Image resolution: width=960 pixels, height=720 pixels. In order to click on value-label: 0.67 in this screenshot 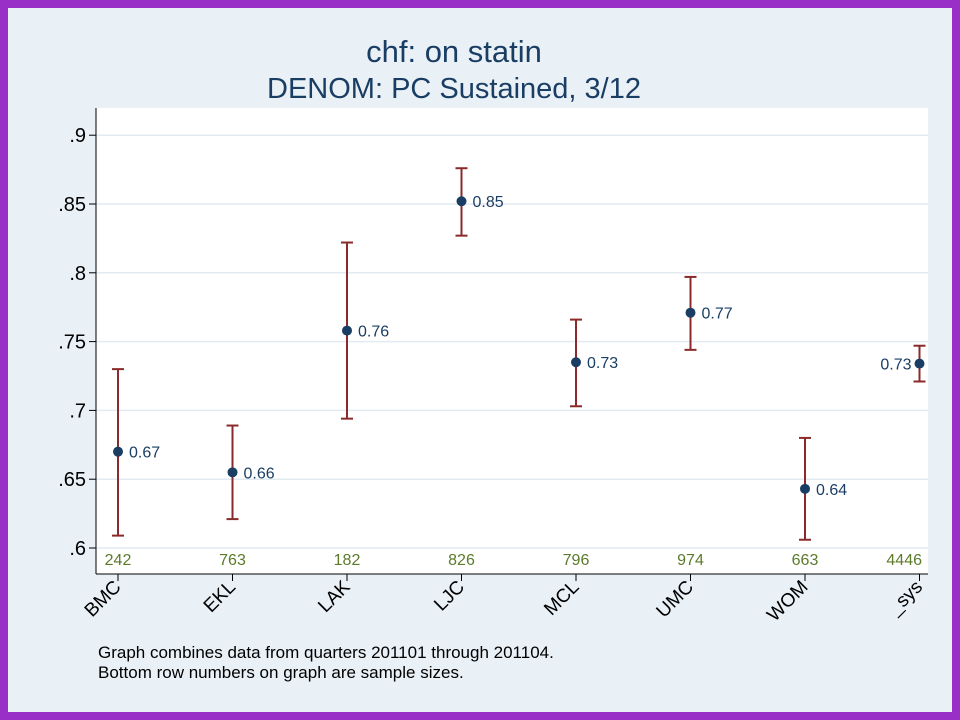, I will do `click(144, 453)`.